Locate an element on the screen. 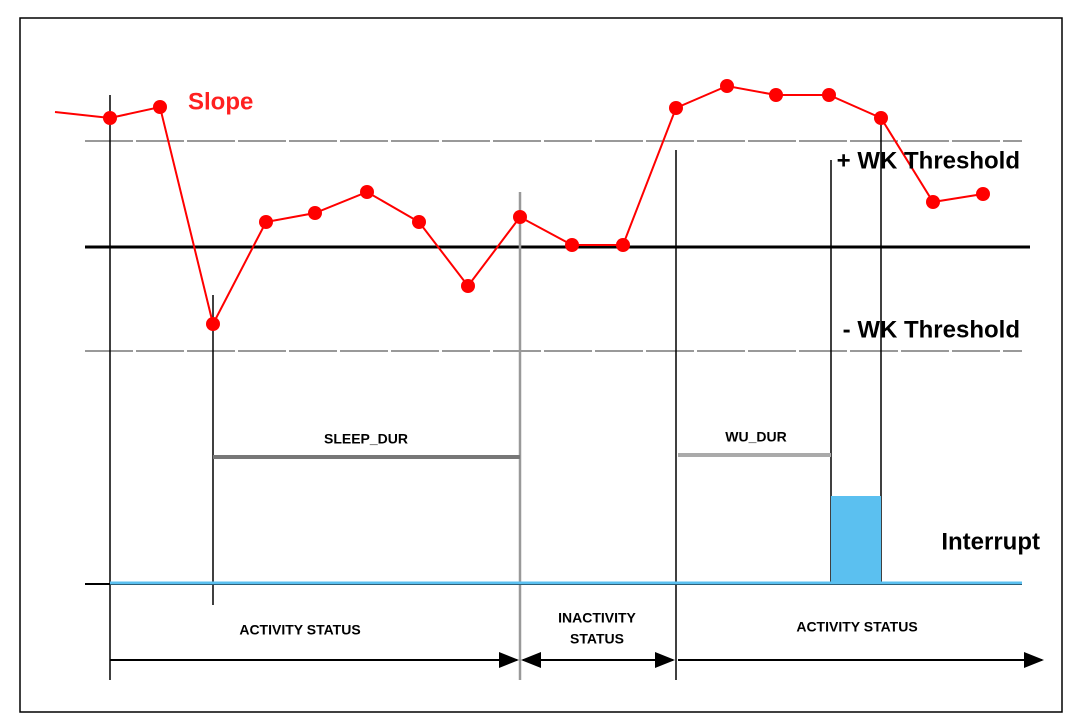  interrupt-label: Interrupt is located at coordinates (990, 541).